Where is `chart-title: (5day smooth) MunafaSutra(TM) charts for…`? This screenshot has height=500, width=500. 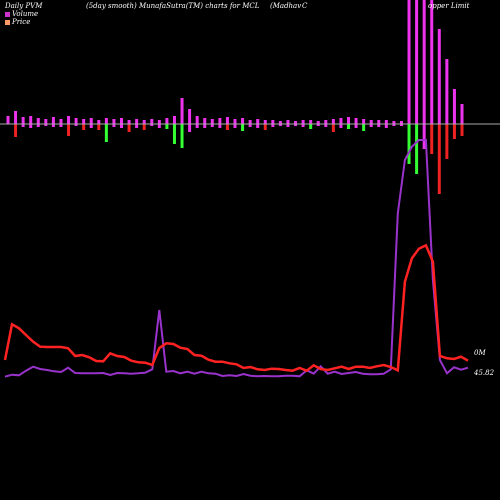 chart-title: (5day smooth) MunafaSutra(TM) charts for… is located at coordinates (173, 6).